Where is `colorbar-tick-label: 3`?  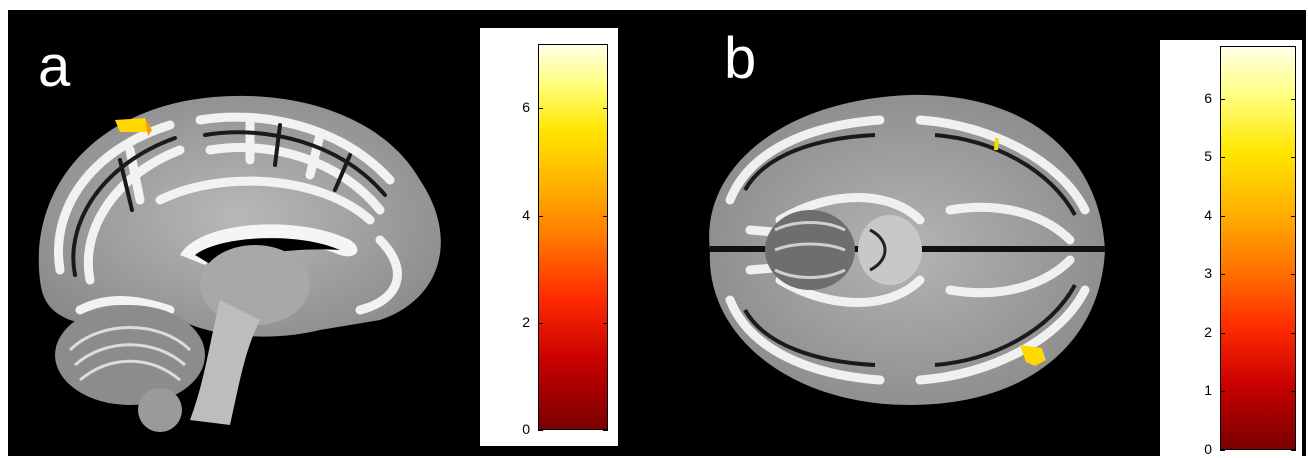
colorbar-tick-label: 3 is located at coordinates (1208, 273).